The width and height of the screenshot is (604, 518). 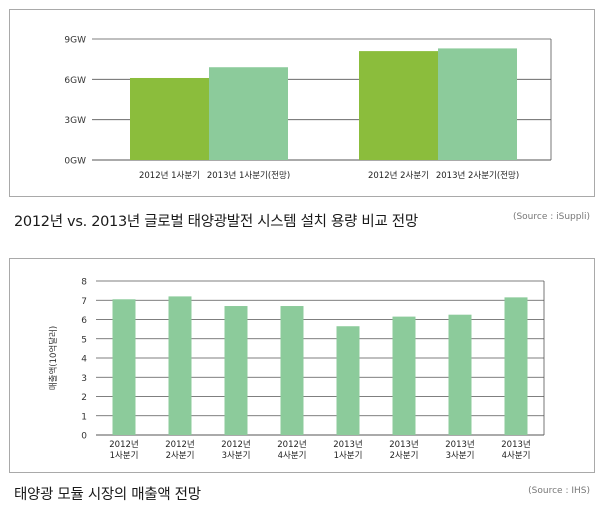 What do you see at coordinates (107, 495) in the screenshot?
I see `chart-caption-revenue: 태양광 모듈 시장의 매출액 전망` at bounding box center [107, 495].